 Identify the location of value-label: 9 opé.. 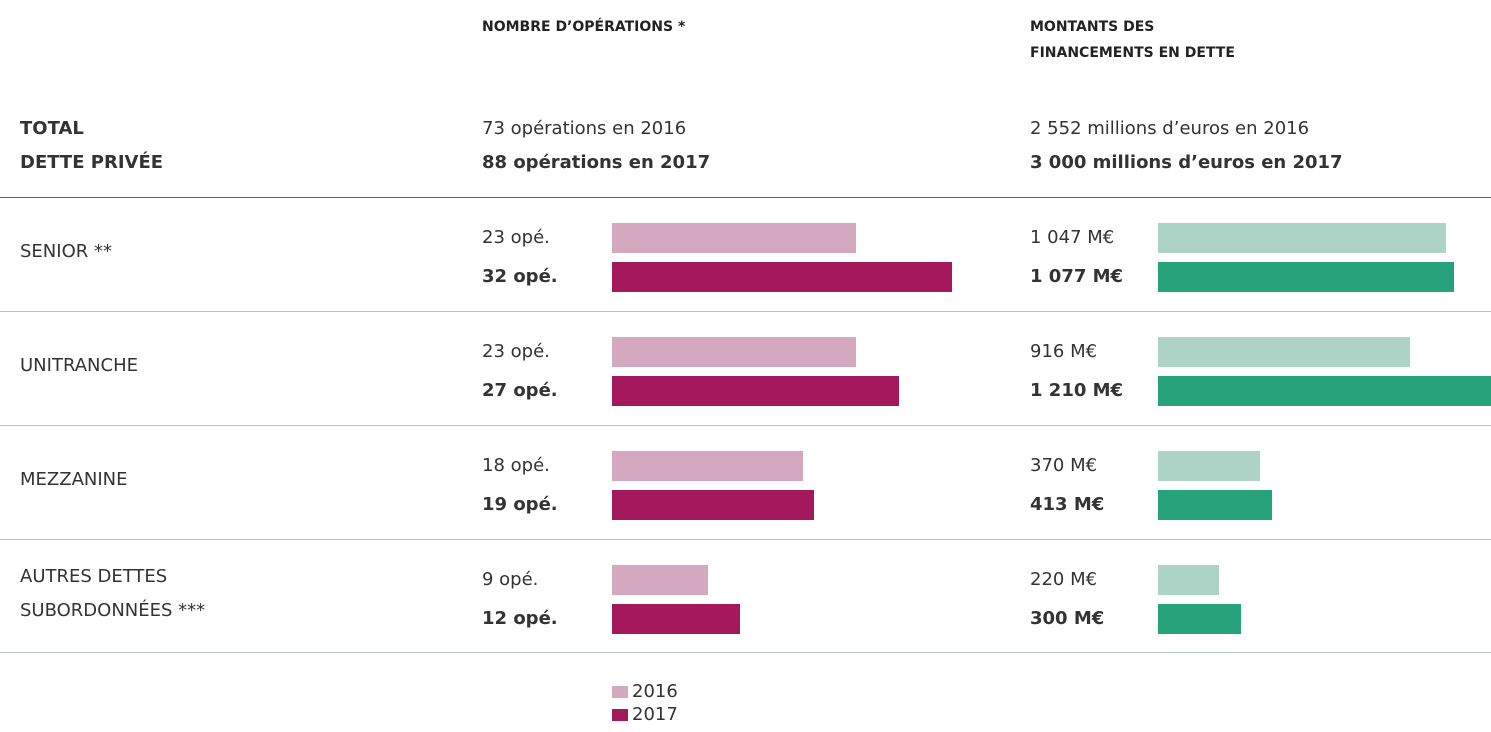
(510, 579).